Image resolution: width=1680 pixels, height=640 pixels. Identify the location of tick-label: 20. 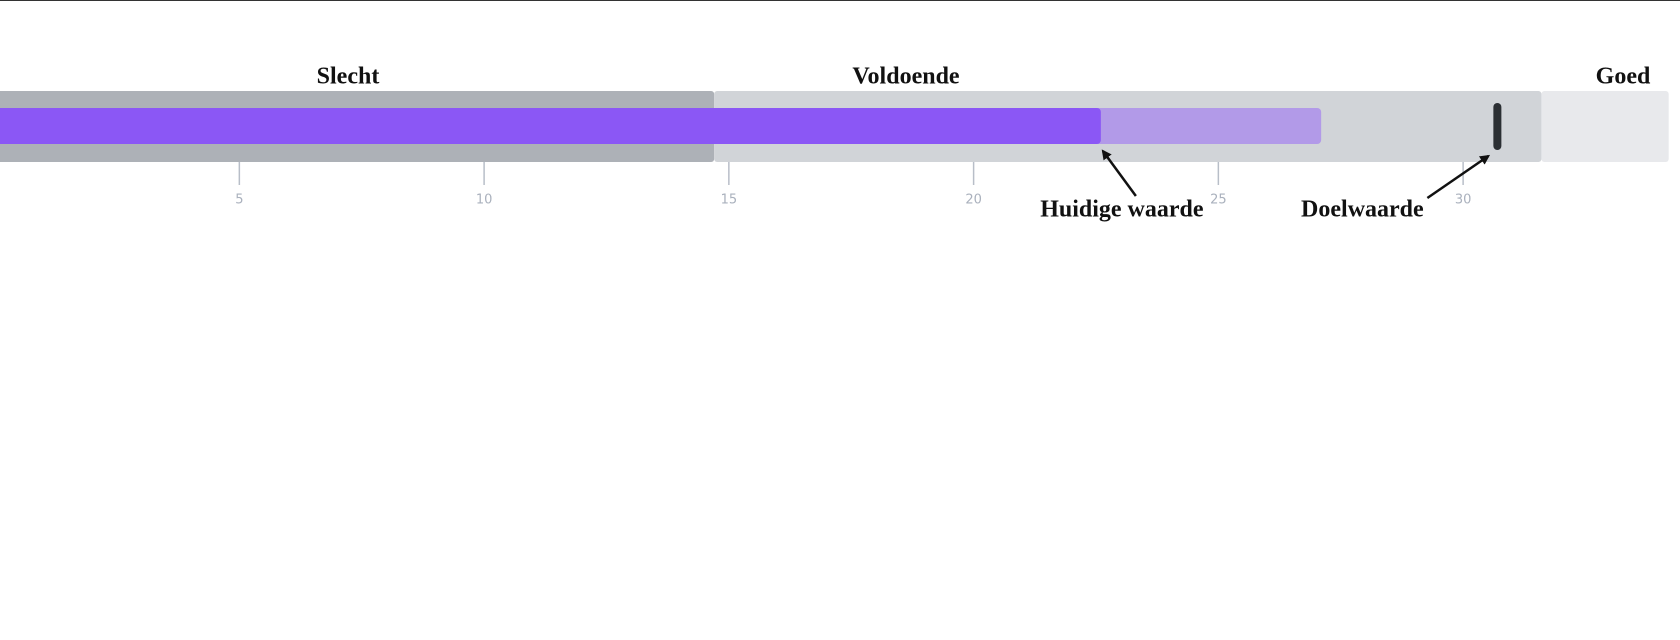
(973, 200).